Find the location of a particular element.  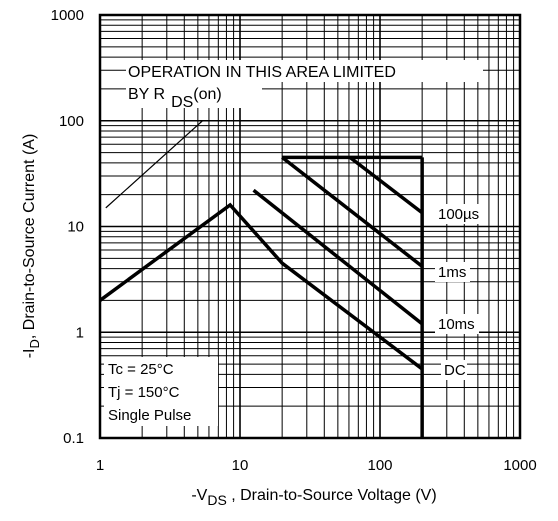

rds-limit-annotation-line2: BY R DS(on) is located at coordinates (175, 98).